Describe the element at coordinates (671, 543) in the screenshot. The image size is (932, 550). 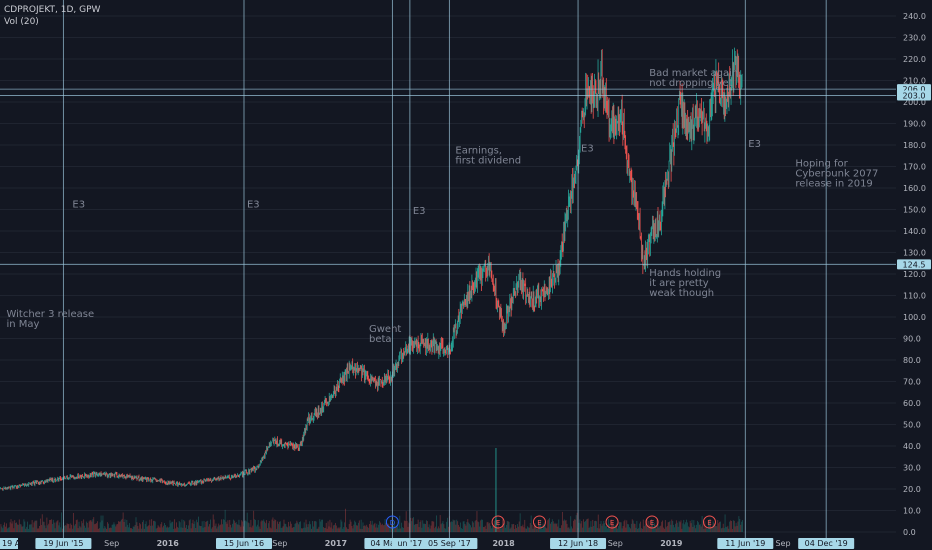
I see `x-tick-label: 2019` at that location.